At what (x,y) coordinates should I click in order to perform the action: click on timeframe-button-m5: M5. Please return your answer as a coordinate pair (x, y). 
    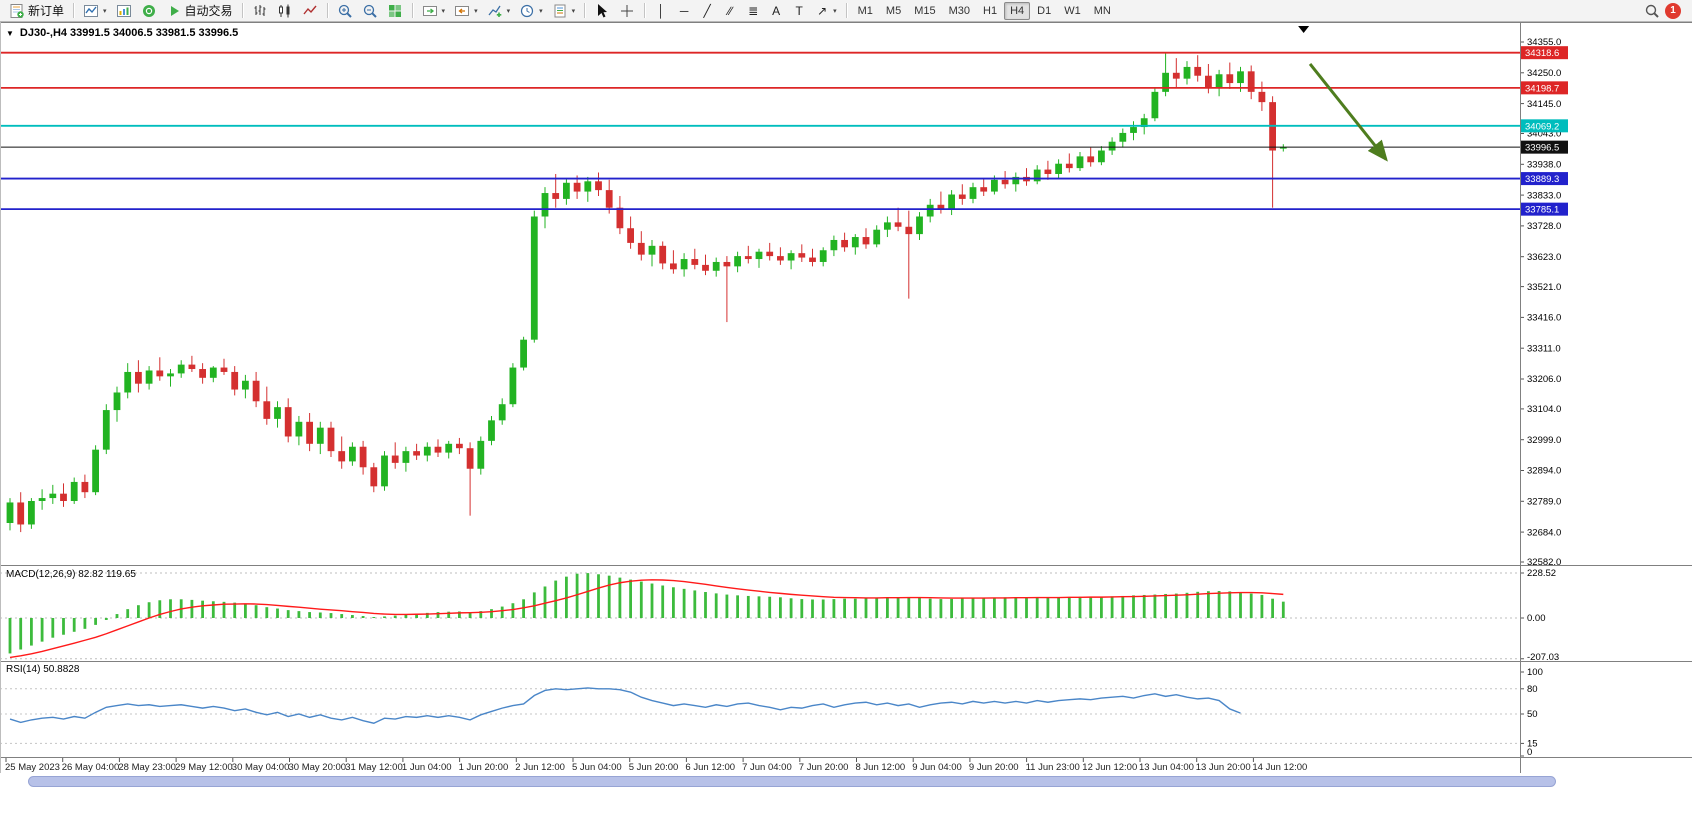
    Looking at the image, I should click on (893, 10).